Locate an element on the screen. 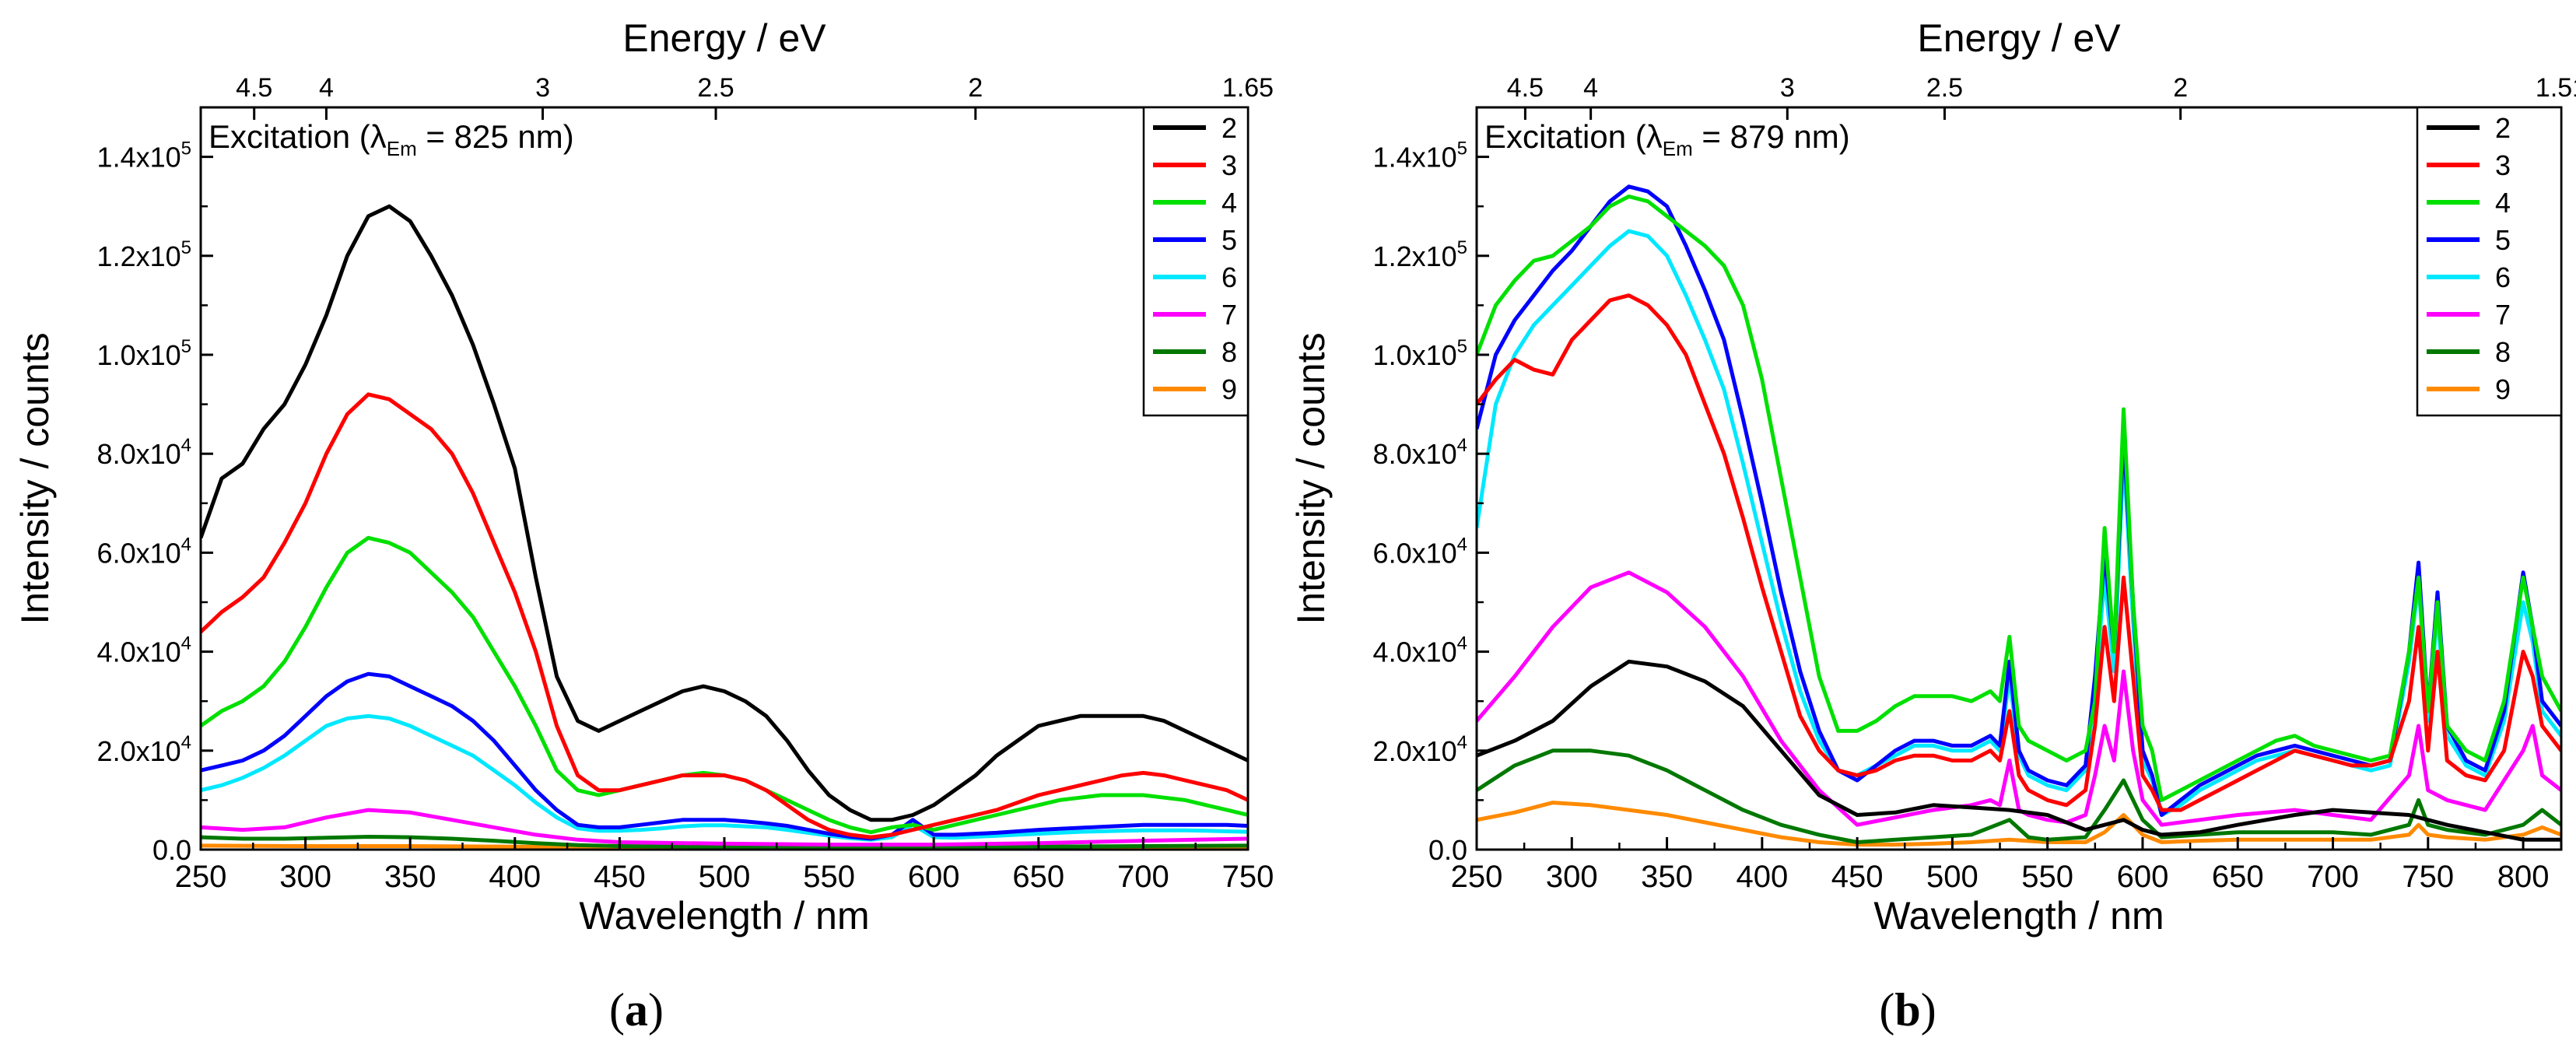  excitation-annotation: Excitation (λEm = 879 nm) is located at coordinates (1667, 139).